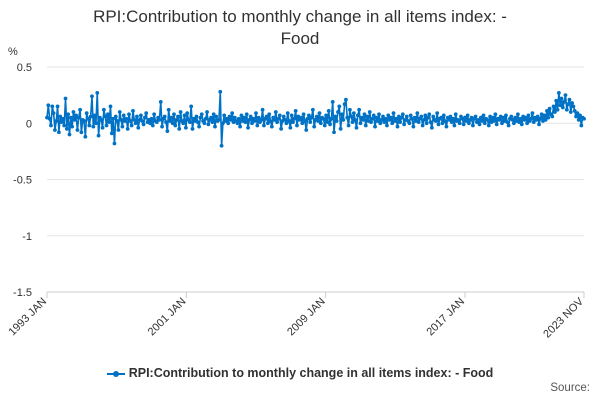 The width and height of the screenshot is (600, 400). What do you see at coordinates (22, 180) in the screenshot?
I see `y-axis-ticks: 0.5 0 -0.5 -1 -1.5` at bounding box center [22, 180].